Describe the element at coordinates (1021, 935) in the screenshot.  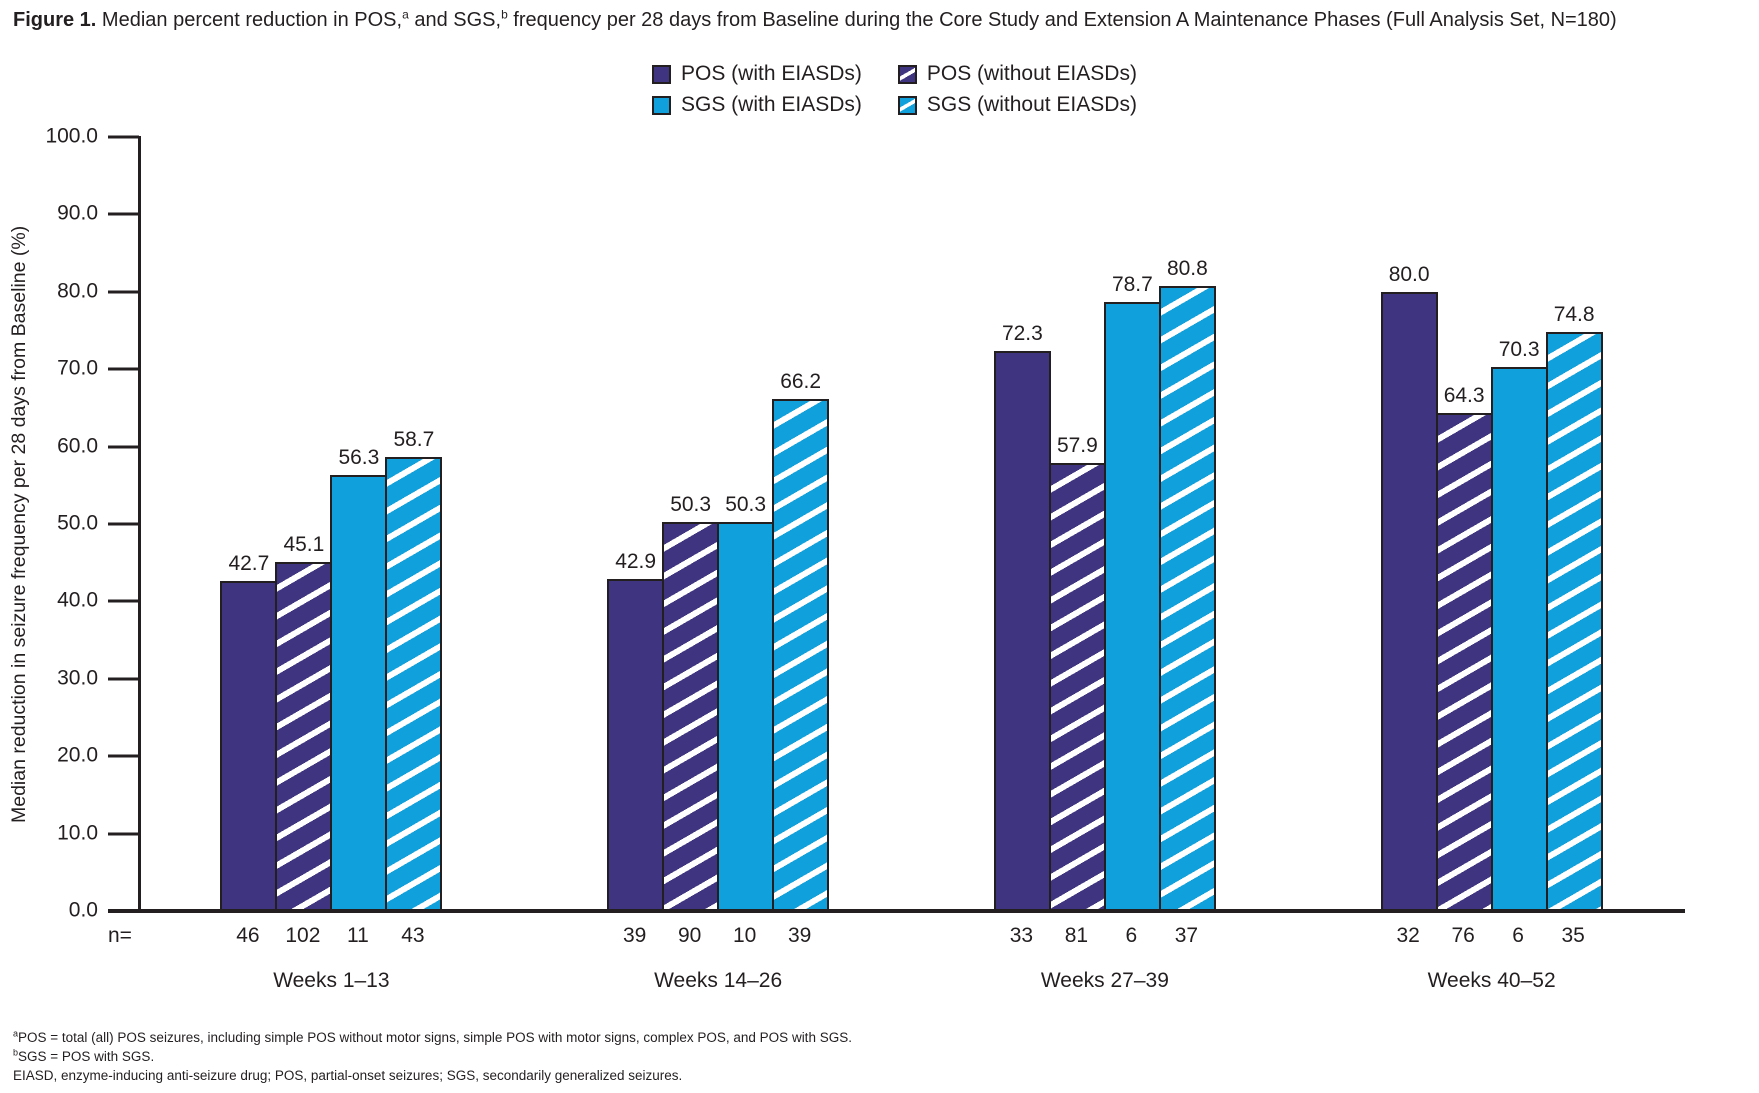
I see `n-value: 33` at that location.